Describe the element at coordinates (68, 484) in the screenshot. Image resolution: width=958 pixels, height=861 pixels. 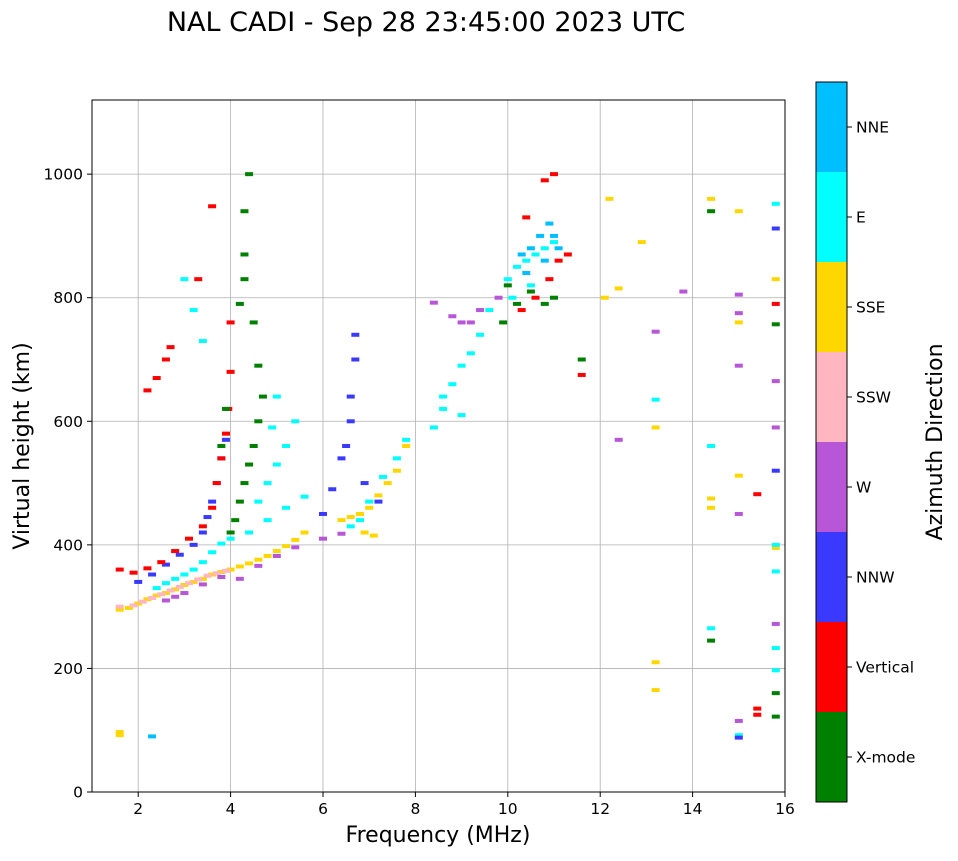
I see `y-axis-ticks: 0 200 400 600 800 1000` at that location.